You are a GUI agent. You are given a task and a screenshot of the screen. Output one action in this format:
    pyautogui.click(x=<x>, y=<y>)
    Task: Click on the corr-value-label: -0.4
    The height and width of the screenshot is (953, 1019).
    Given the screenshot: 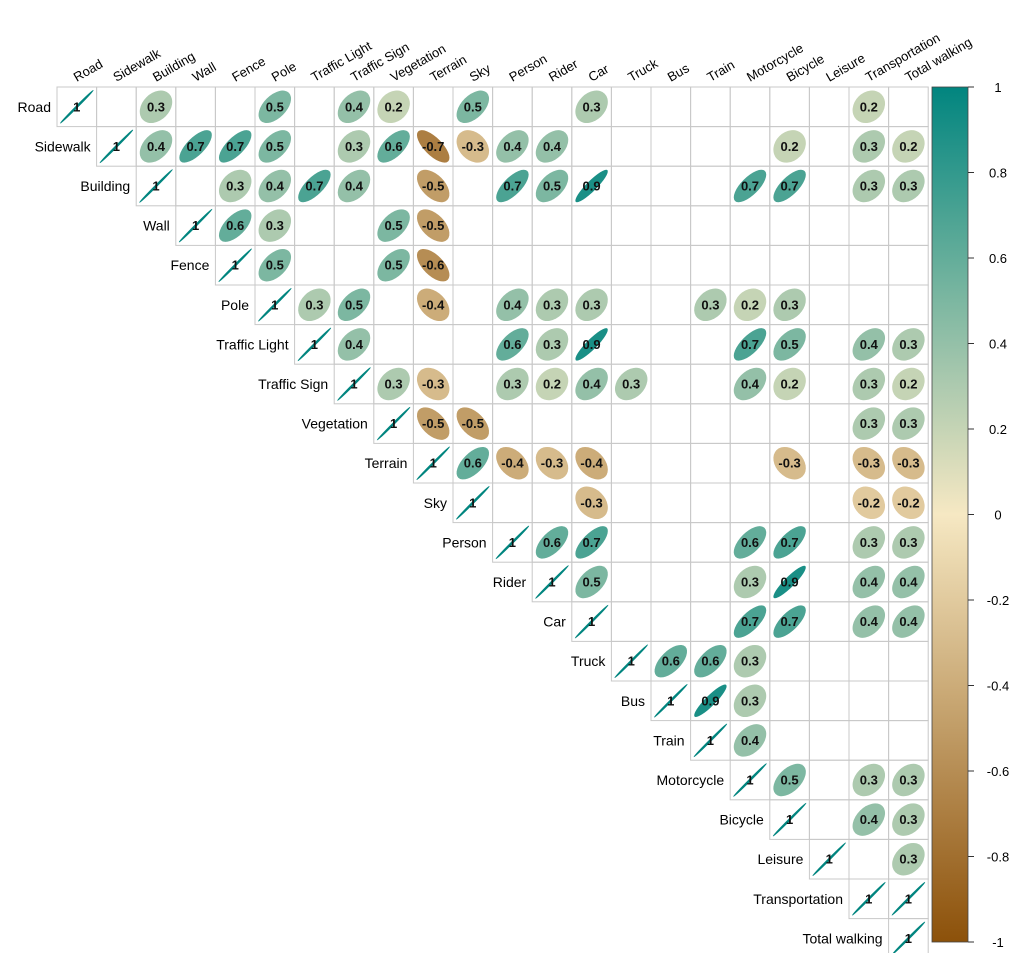 What is the action you would take?
    pyautogui.click(x=433, y=304)
    